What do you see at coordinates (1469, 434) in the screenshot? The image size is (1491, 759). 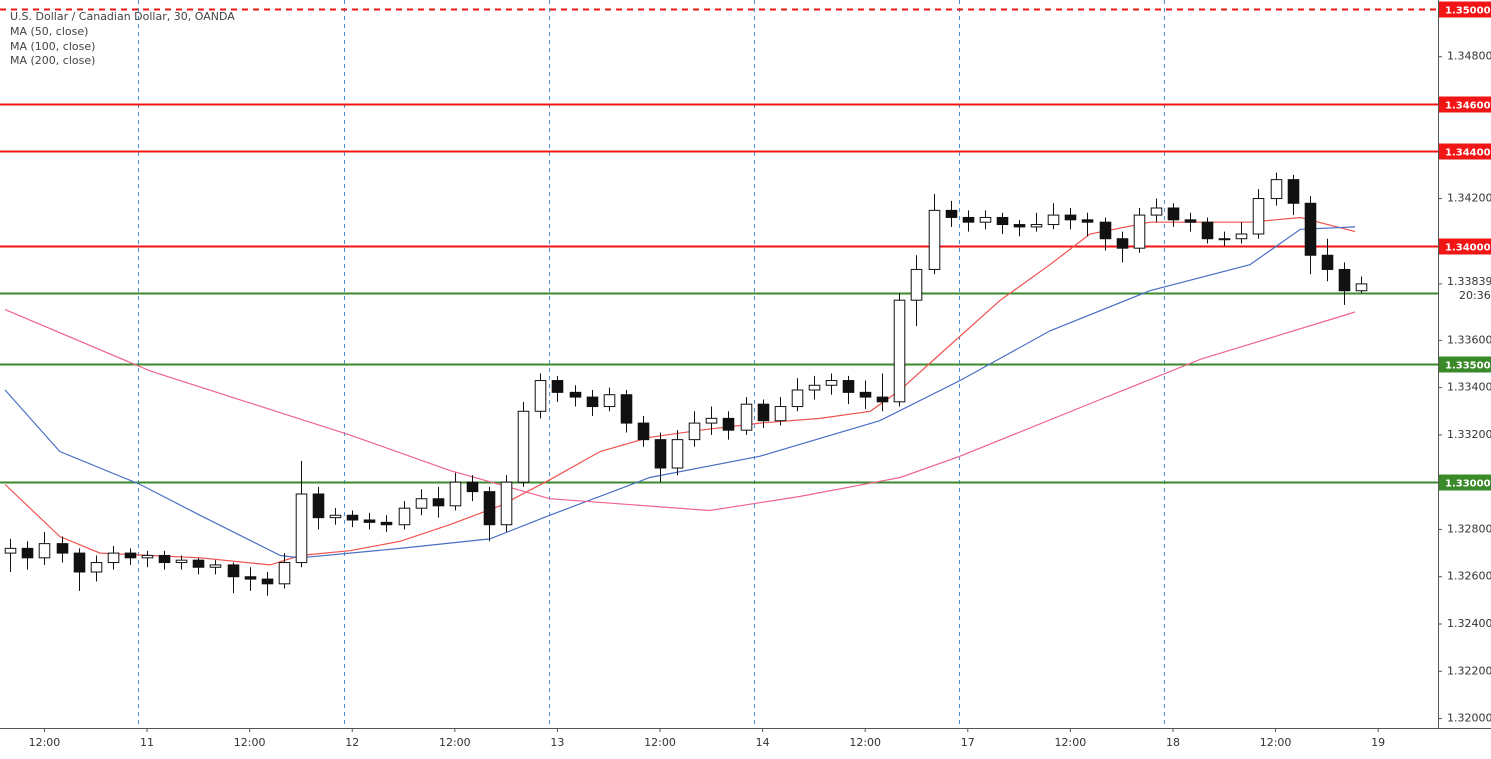 I see `y-tick-label: 1.33200` at bounding box center [1469, 434].